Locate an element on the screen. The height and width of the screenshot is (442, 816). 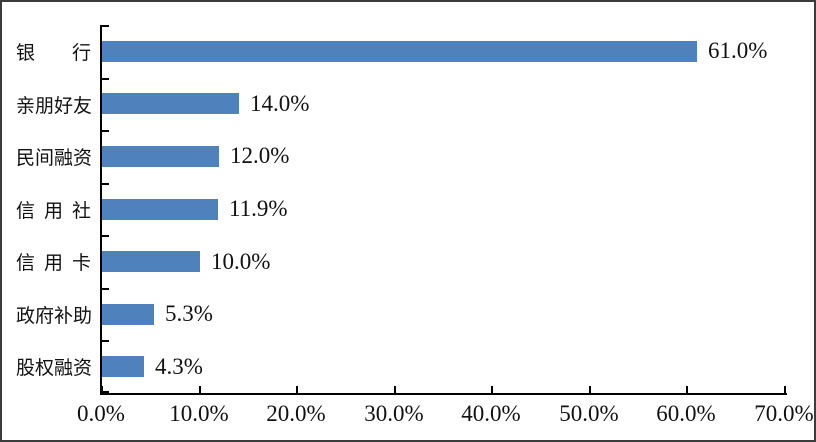
category-label-char: 助 is located at coordinates (83, 316).